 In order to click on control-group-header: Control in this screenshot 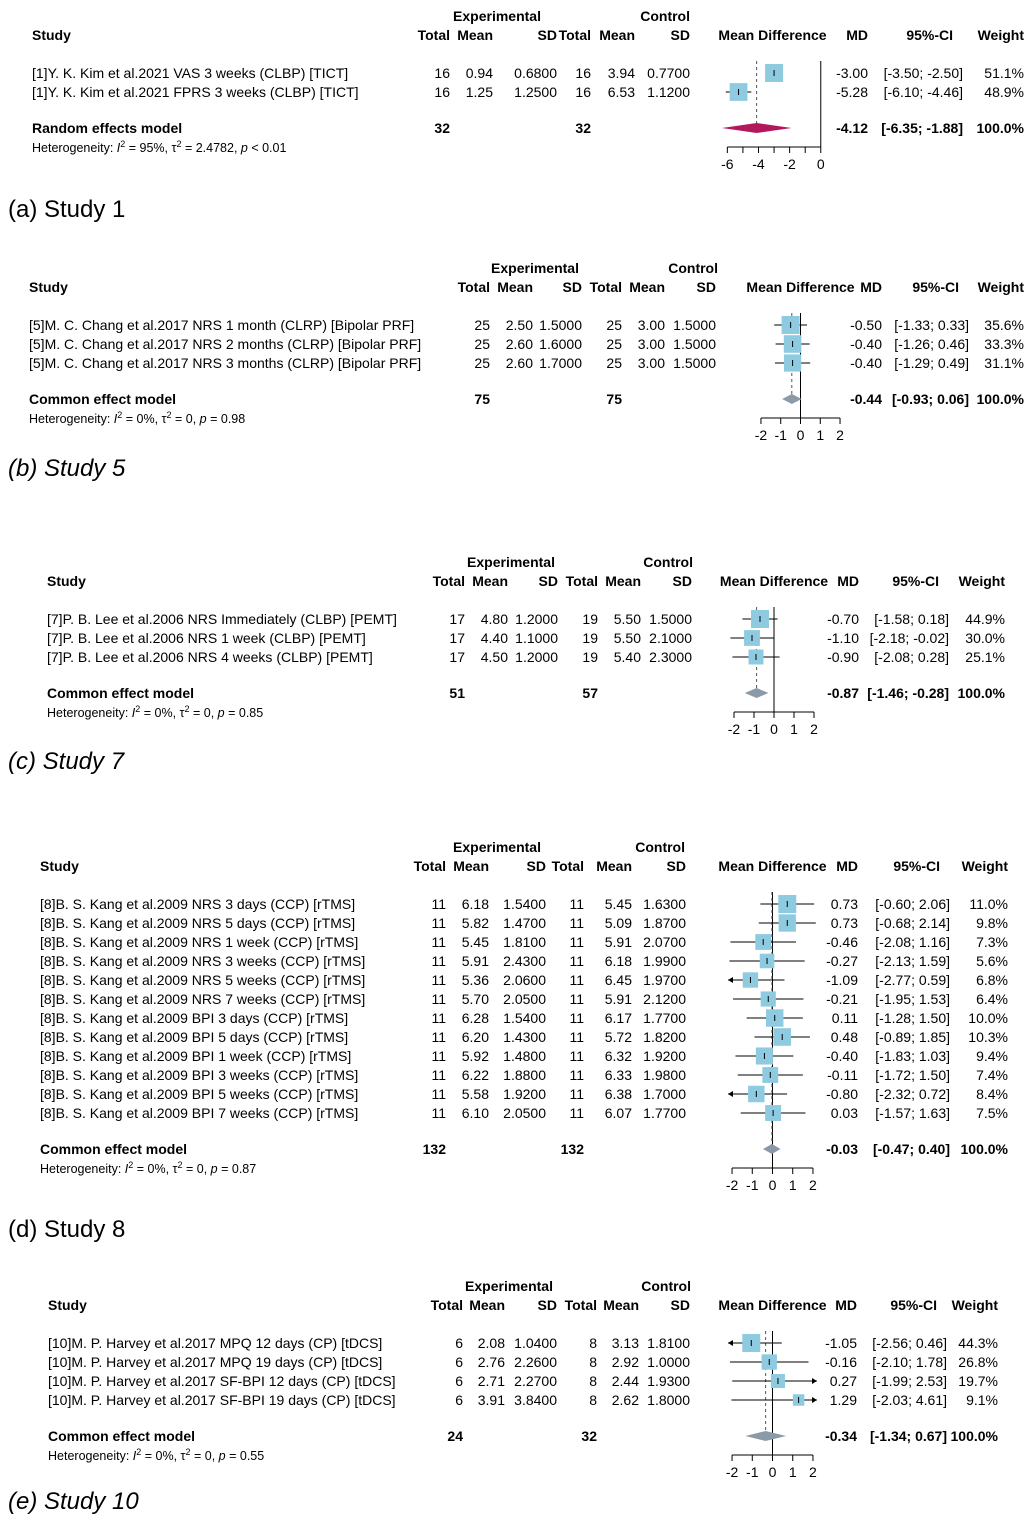, I will do `click(666, 1286)`.